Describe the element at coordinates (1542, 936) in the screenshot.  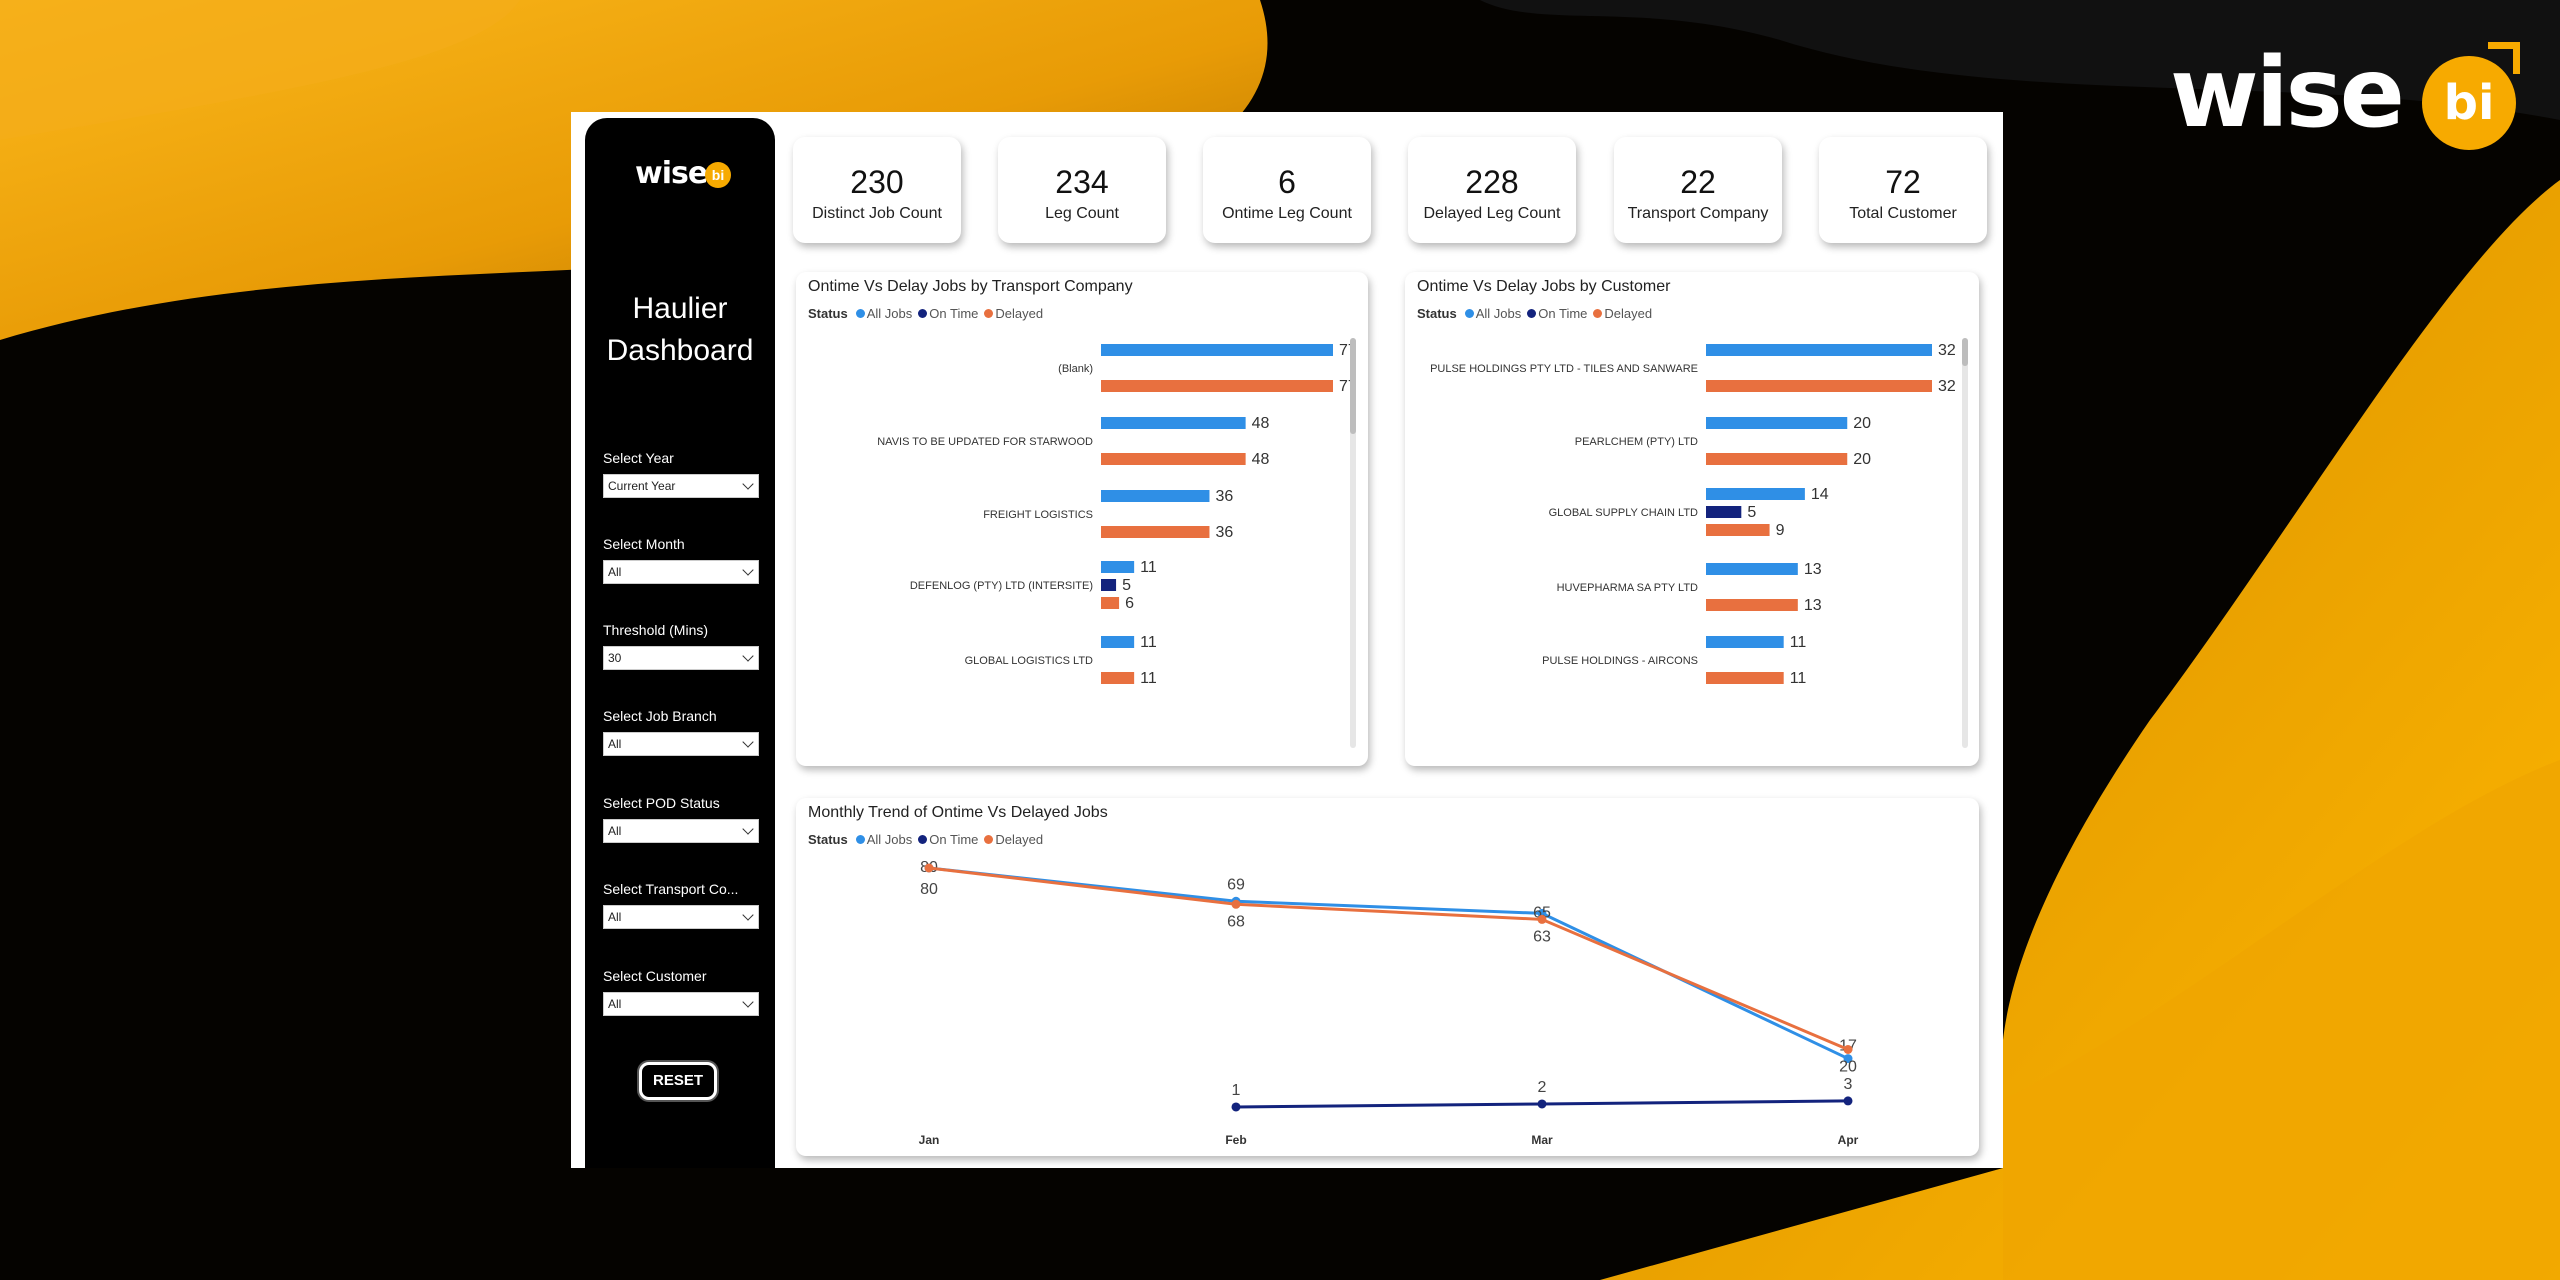
I see `data-label: 63` at that location.